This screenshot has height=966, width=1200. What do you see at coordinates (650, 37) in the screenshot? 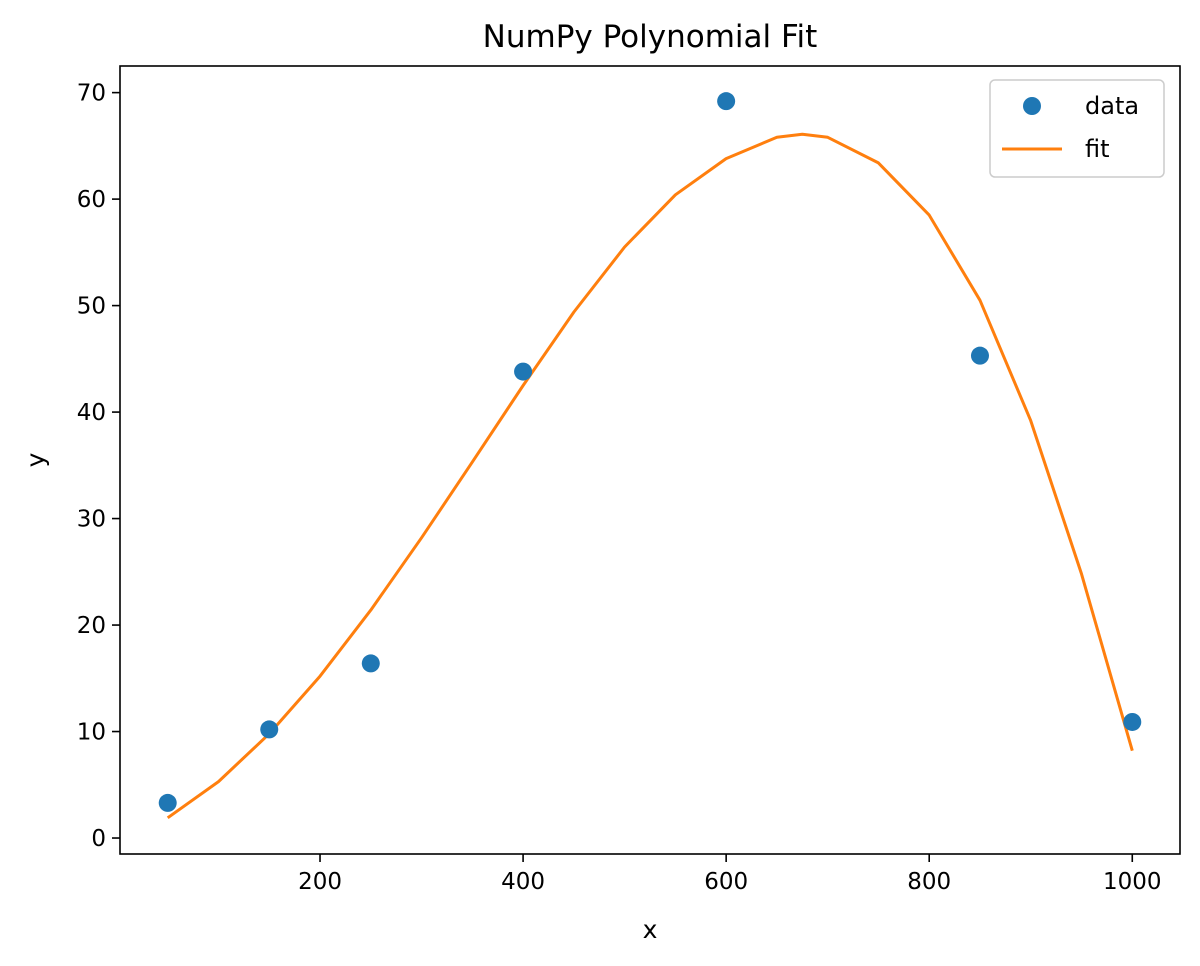
I see `chart-title: NumPy Polynomial Fit` at bounding box center [650, 37].